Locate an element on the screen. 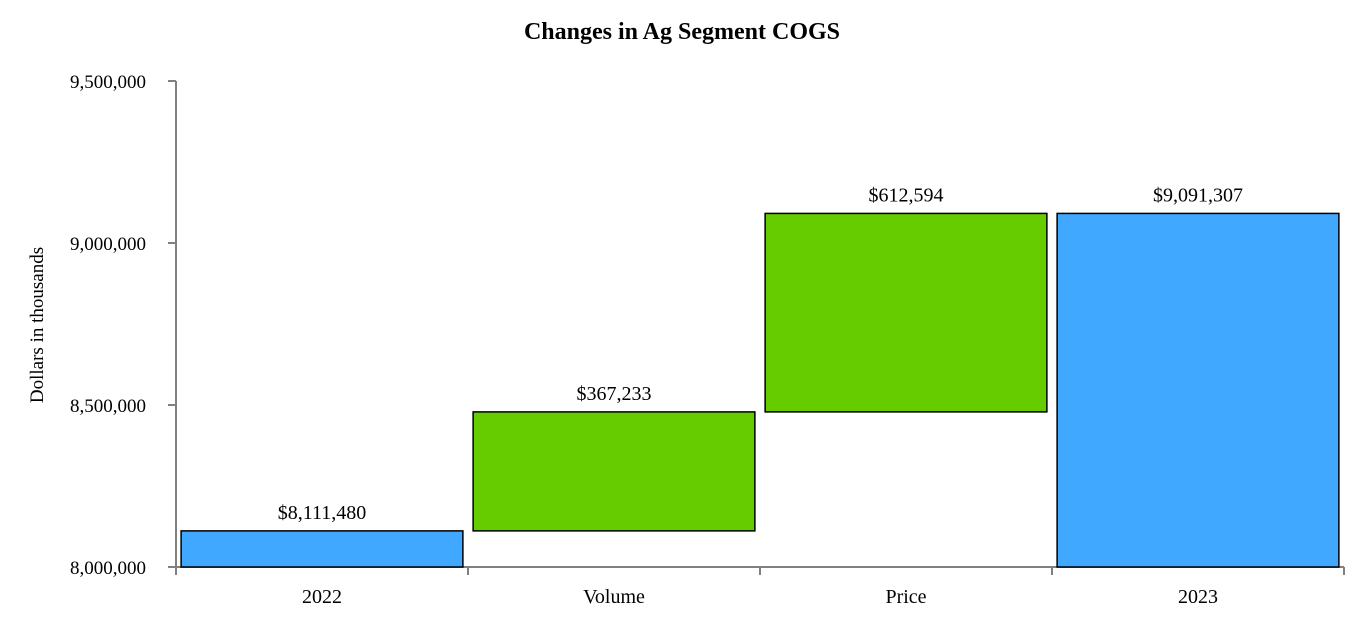  data-label: $9,091,307 is located at coordinates (1198, 195).